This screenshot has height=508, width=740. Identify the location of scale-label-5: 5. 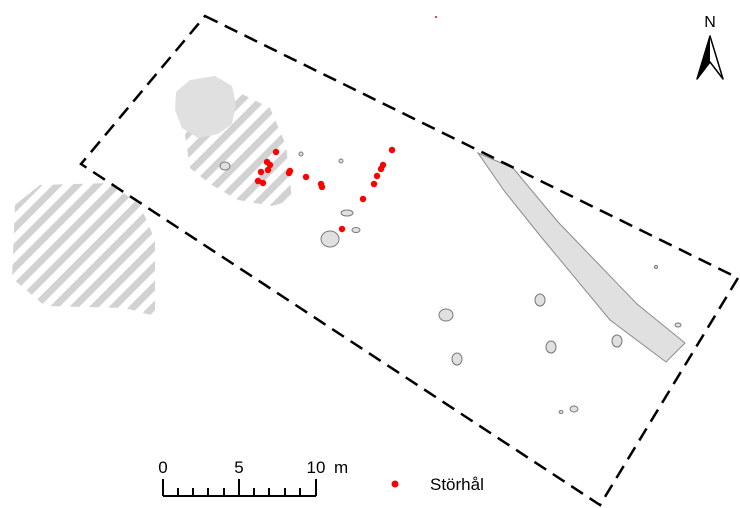
(238, 467).